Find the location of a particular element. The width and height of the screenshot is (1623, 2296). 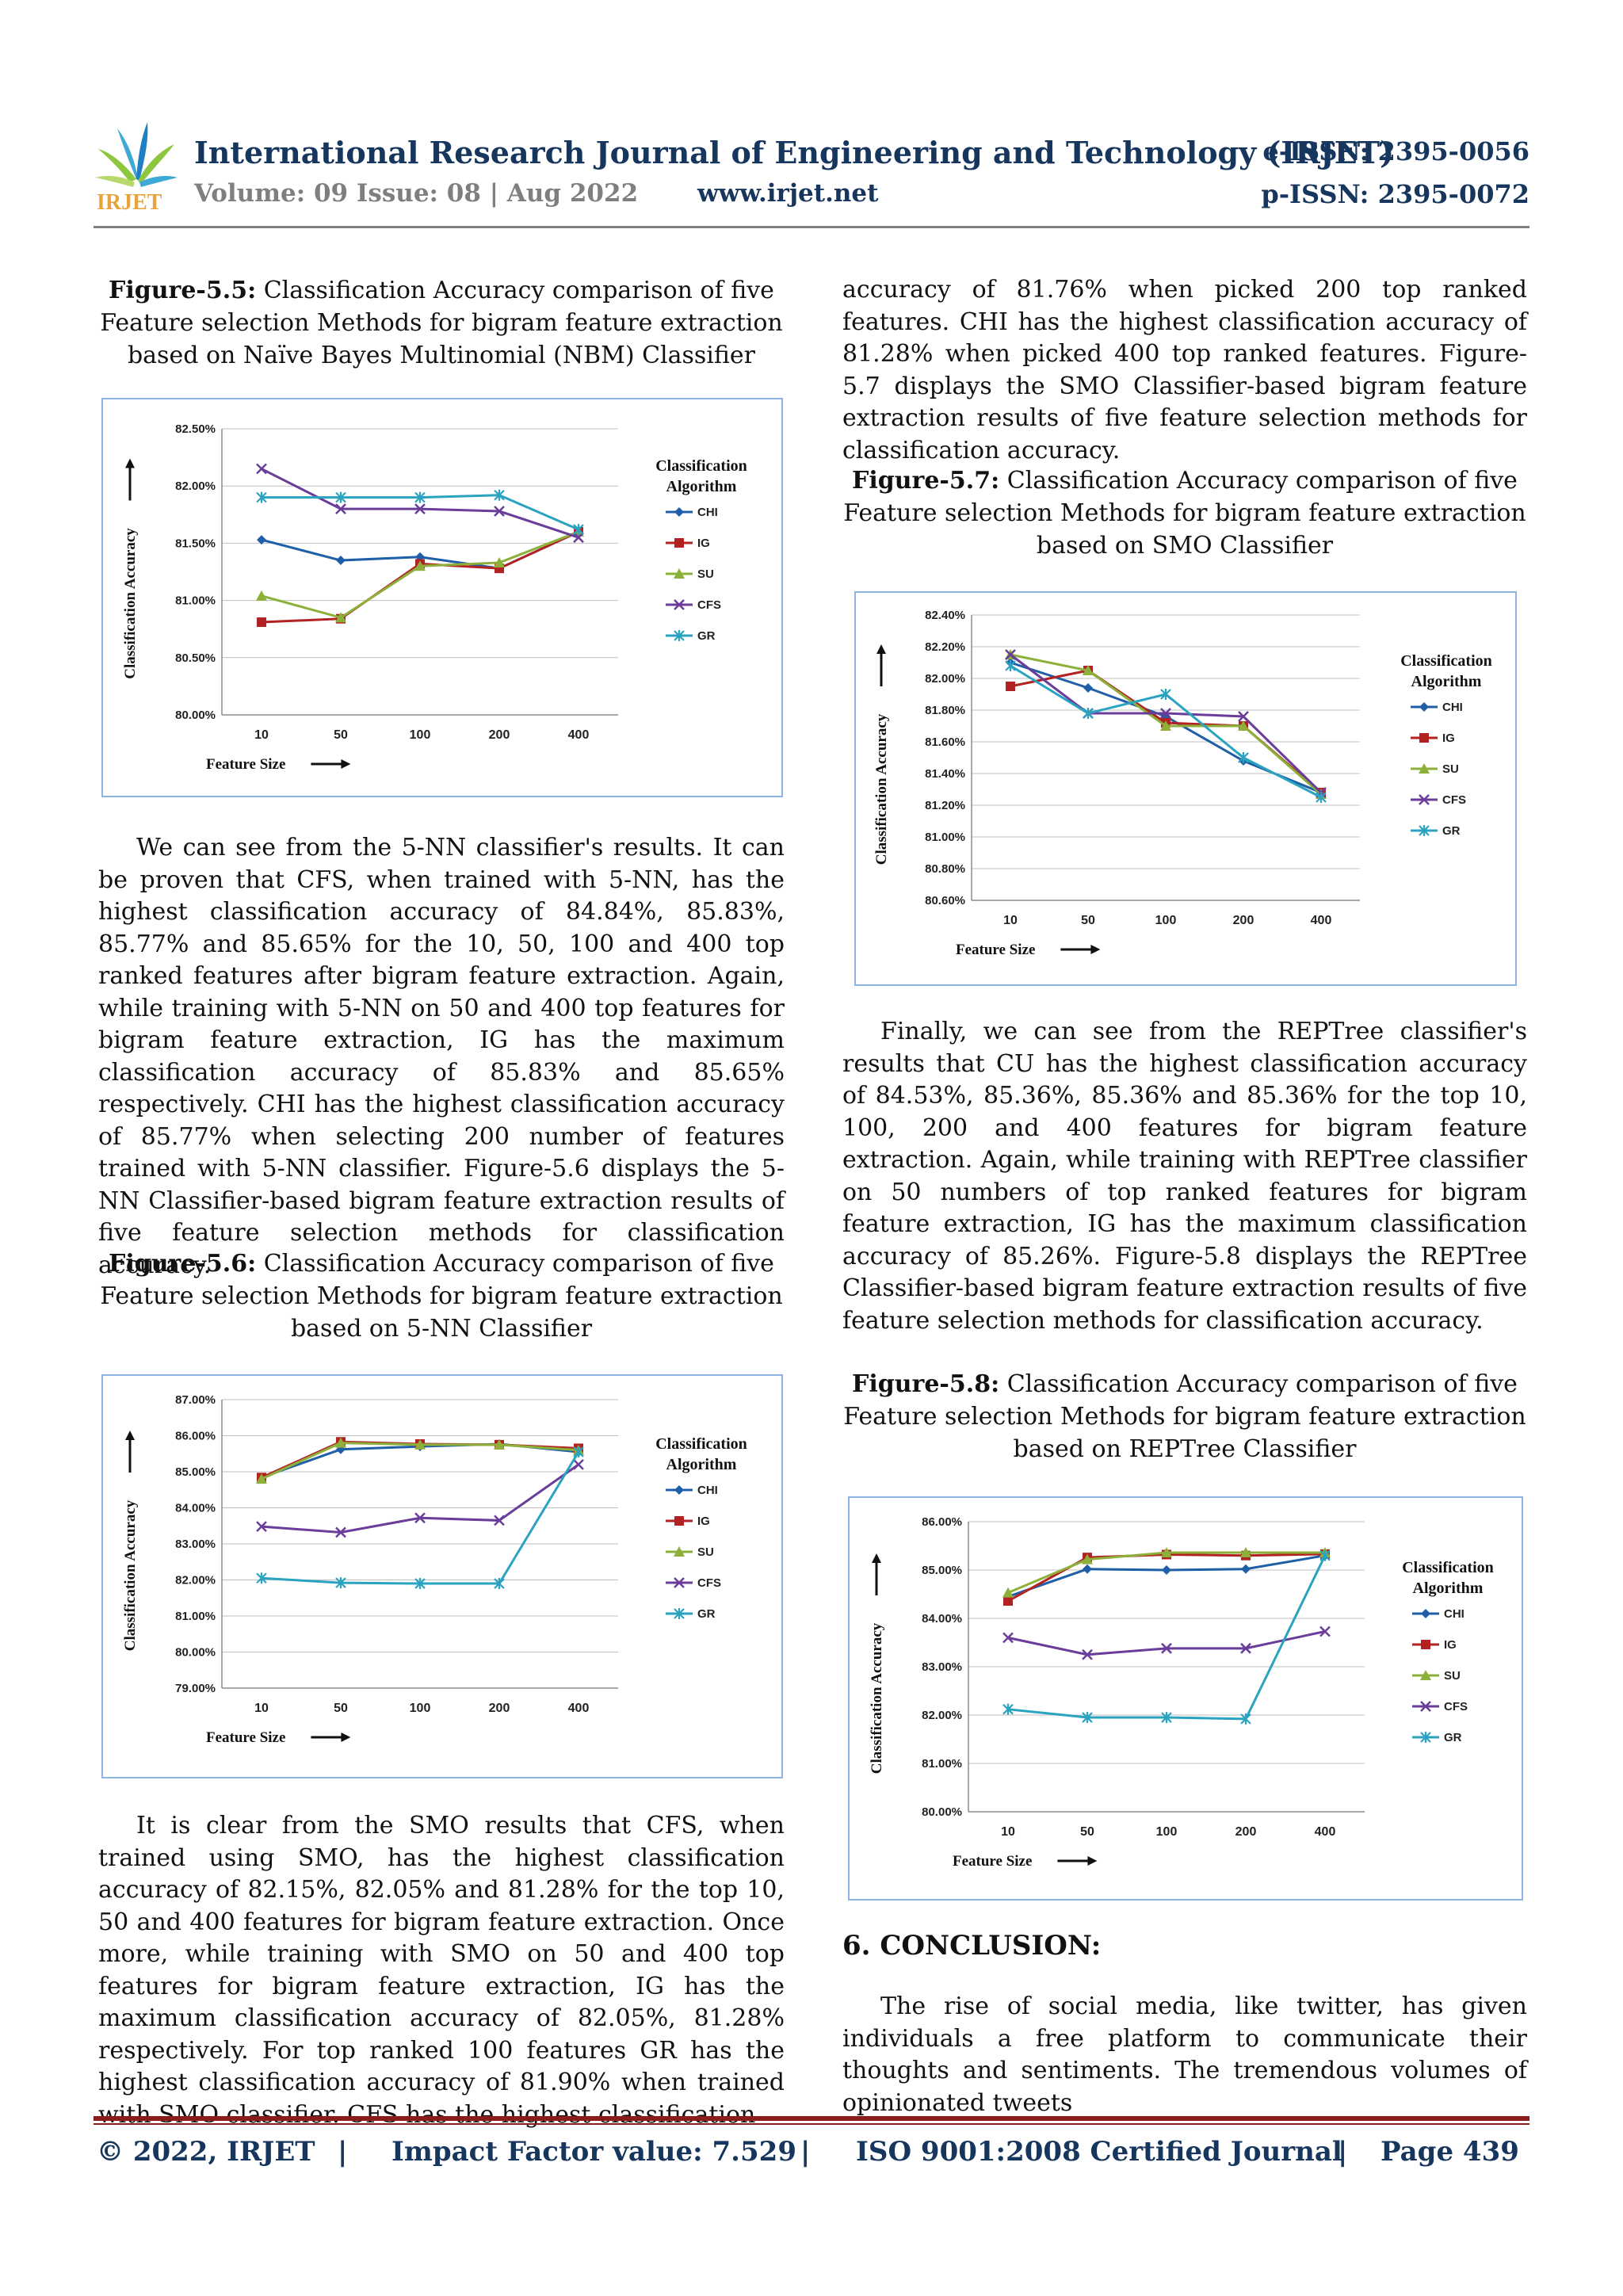

legend-item-su: SU is located at coordinates (1435, 769).